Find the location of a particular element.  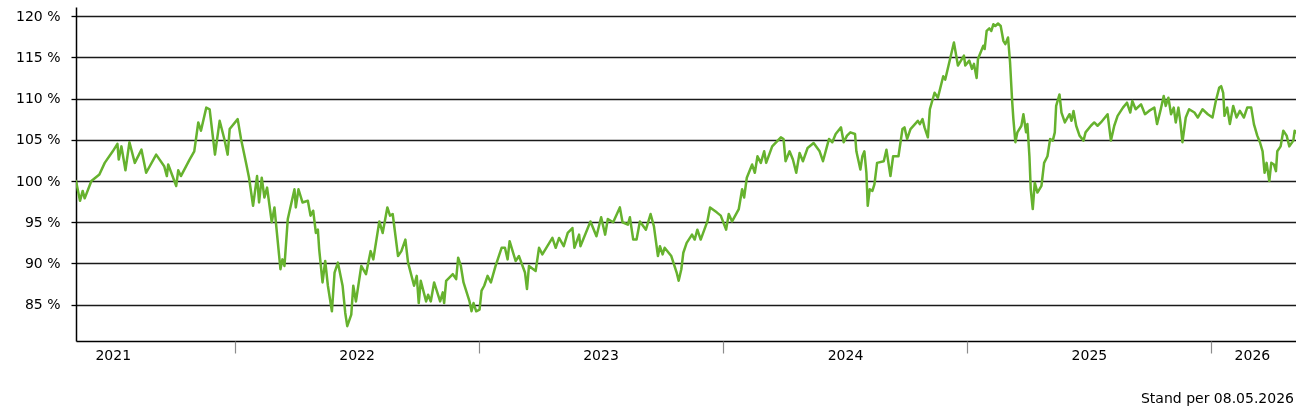

y-tick-label: 95 % is located at coordinates (42, 221).